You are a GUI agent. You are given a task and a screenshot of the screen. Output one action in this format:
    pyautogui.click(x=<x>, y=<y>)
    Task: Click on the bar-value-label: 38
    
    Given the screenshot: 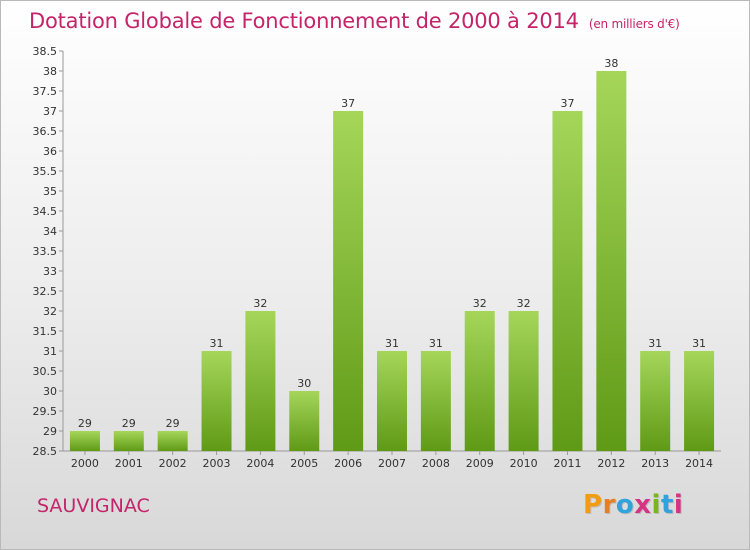 What is the action you would take?
    pyautogui.click(x=611, y=63)
    